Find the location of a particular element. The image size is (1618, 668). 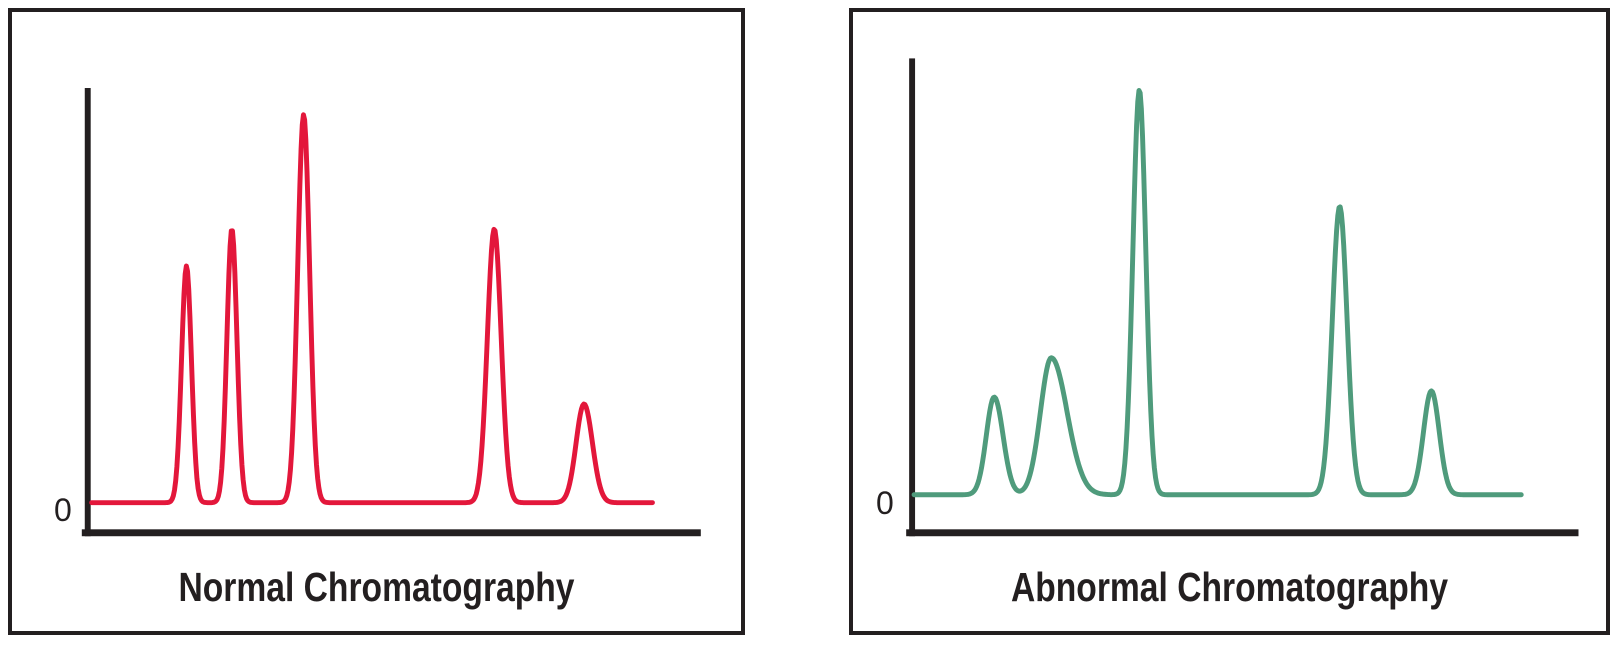

panel-title-normal: Normal Chromatography is located at coordinates (376, 587).